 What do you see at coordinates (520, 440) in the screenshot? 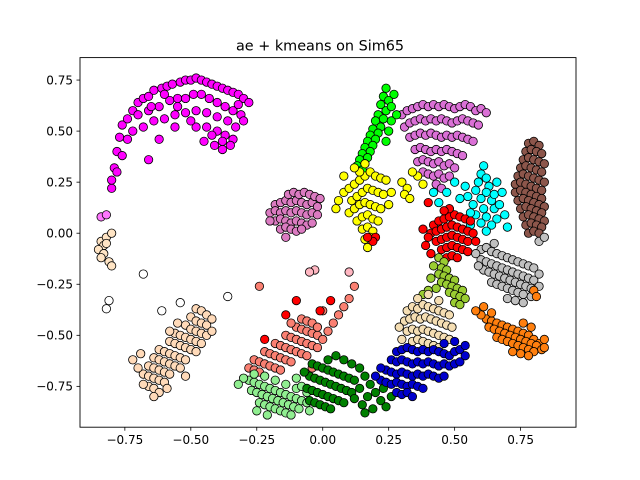
I see `x-tick-label: 0.75` at bounding box center [520, 440].